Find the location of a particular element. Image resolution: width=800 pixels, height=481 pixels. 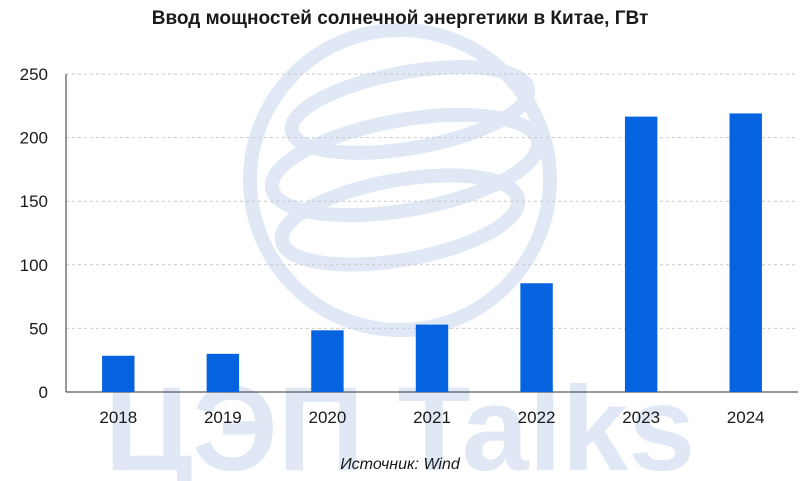

bar-2021 is located at coordinates (432, 358).